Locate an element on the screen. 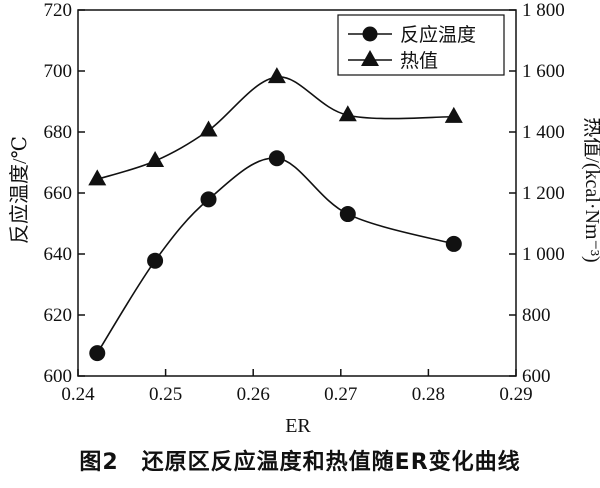 This screenshot has height=488, width=600. y-right-tick-label: 1 600 is located at coordinates (543, 71).